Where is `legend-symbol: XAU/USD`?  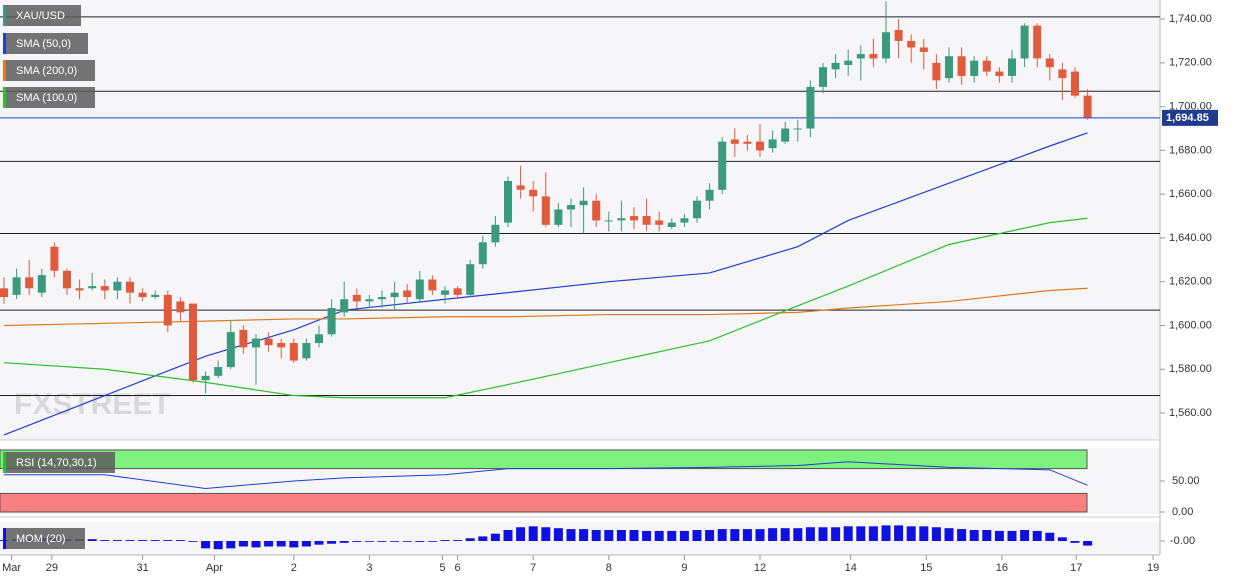
legend-symbol: XAU/USD is located at coordinates (40, 16).